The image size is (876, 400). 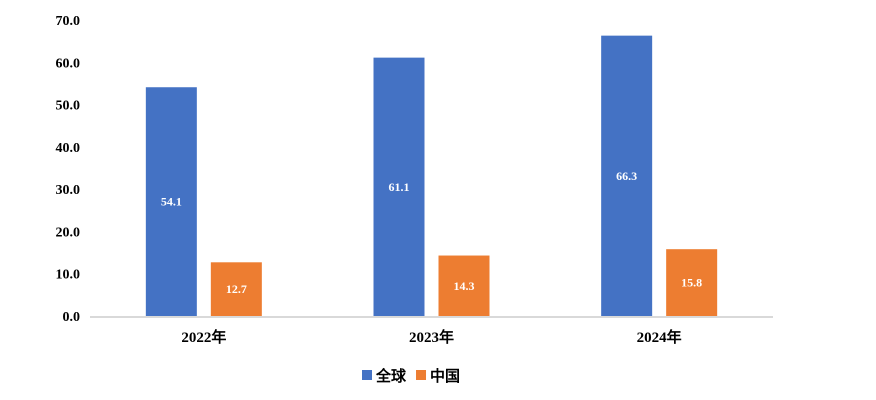 I want to click on x-tick-label: 2024年, so click(x=659, y=337).